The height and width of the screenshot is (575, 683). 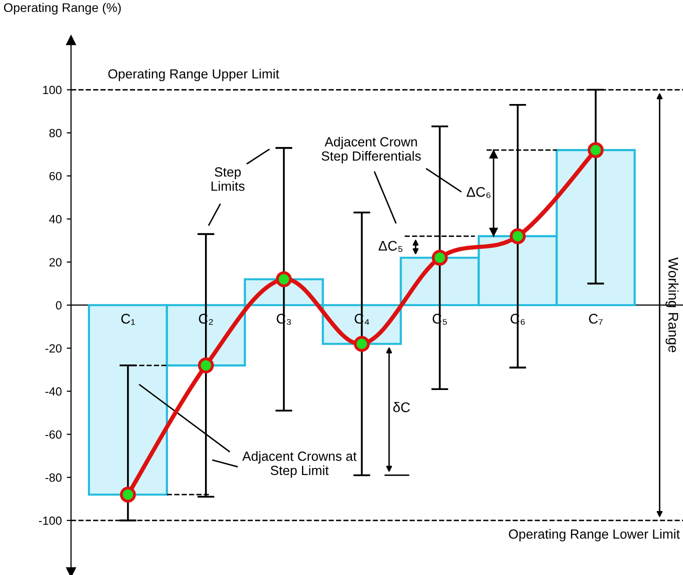 What do you see at coordinates (299, 464) in the screenshot?
I see `annotation: Adjacent Crowns at Step Limit` at bounding box center [299, 464].